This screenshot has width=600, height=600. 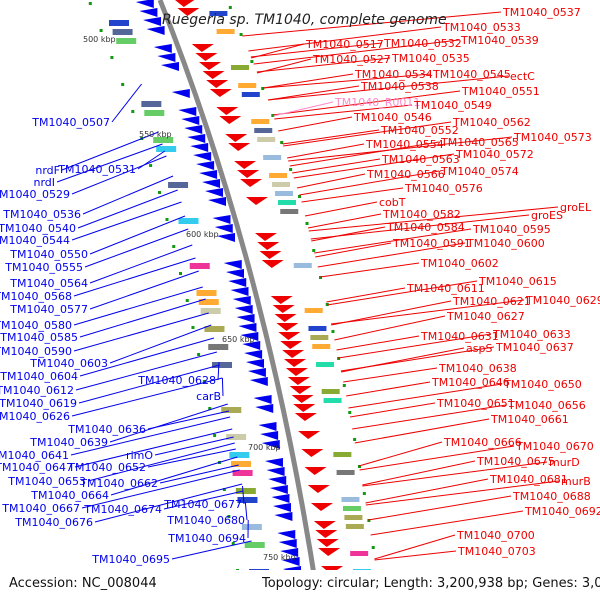 I want to click on gene-label-reverse: TM1040_0646, so click(x=470, y=382).